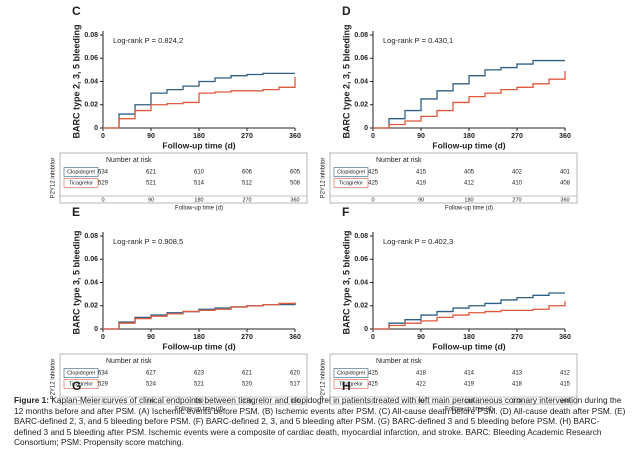 This screenshot has height=453, width=640. Describe the element at coordinates (295, 374) in the screenshot. I see `risk-count: 620` at that location.